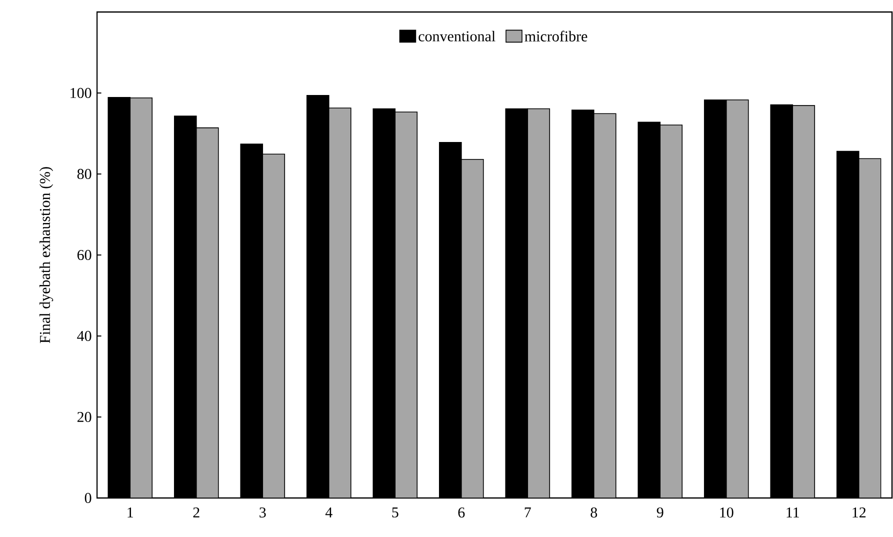 The image size is (893, 537). What do you see at coordinates (395, 512) in the screenshot?
I see `x-tick-label: 5` at bounding box center [395, 512].